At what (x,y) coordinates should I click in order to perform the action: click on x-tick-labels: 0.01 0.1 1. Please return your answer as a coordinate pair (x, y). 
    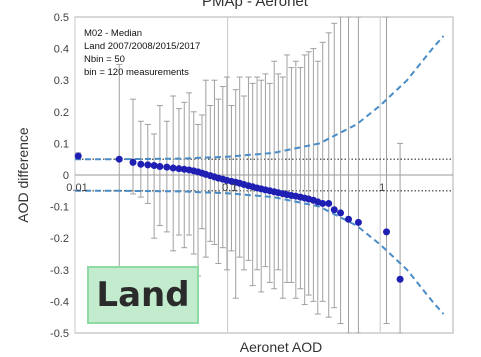
    Looking at the image, I should click on (225, 188).